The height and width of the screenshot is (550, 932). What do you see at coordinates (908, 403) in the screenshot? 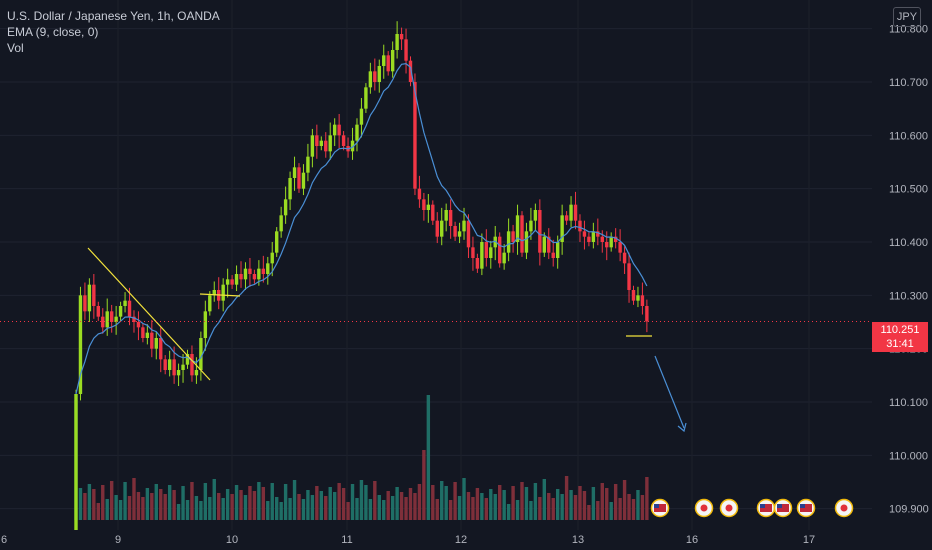
I see `y-tick-label: 110.100` at bounding box center [908, 403].